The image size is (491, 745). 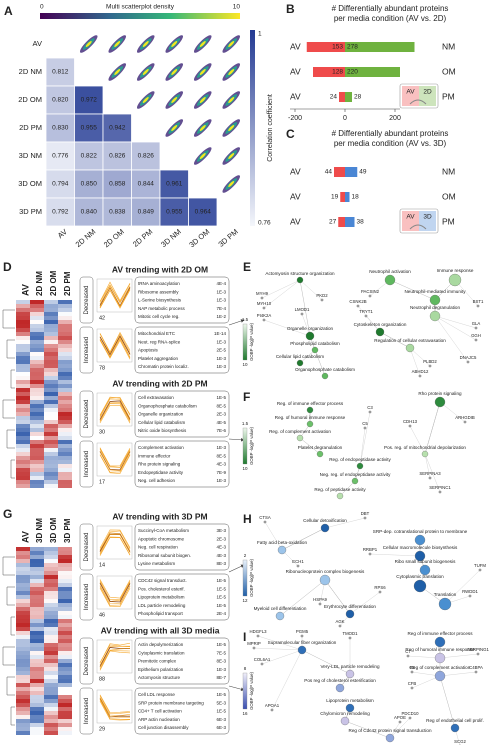 What do you see at coordinates (468, 357) in the screenshot?
I see `gene-label: DNAJC5` at bounding box center [468, 357].